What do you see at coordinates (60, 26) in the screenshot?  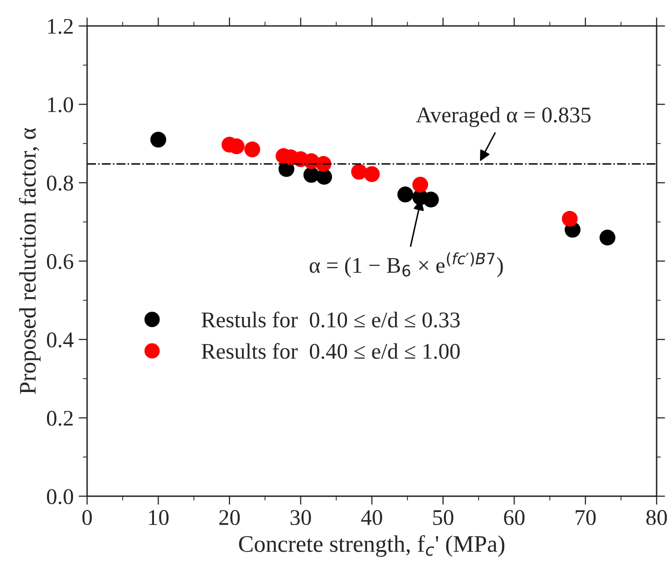 I see `y-tick-label: 1.2` at bounding box center [60, 26].